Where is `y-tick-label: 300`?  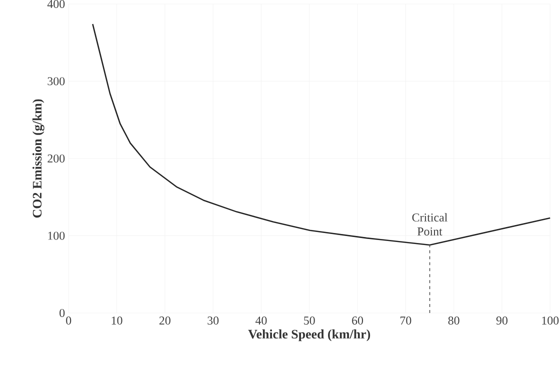
y-tick-label: 300 is located at coordinates (56, 81).